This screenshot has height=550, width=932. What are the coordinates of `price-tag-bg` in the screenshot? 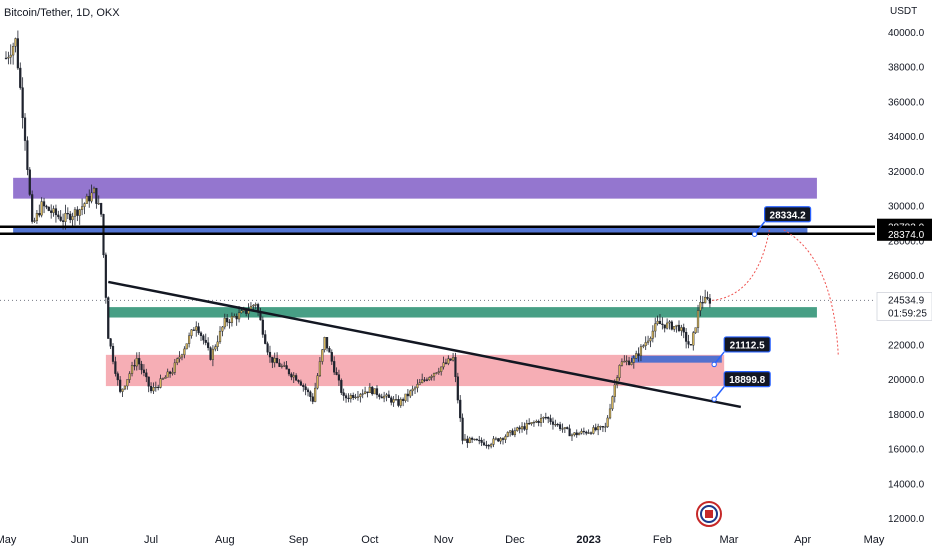 It's located at (904, 233).